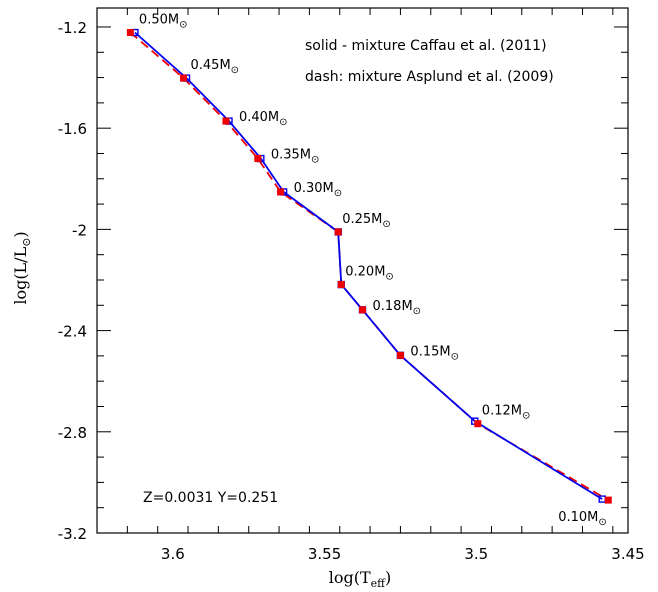 The height and width of the screenshot is (592, 658). What do you see at coordinates (362, 219) in the screenshot?
I see `mass-label-value: 0.25M` at bounding box center [362, 219].